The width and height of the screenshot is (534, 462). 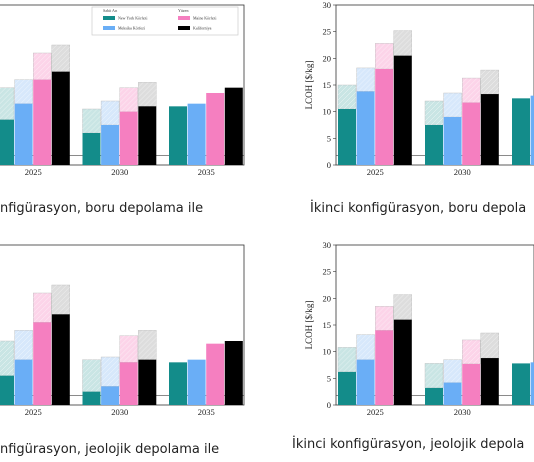 I want to click on y-tick-label: 5, so click(x=329, y=138).